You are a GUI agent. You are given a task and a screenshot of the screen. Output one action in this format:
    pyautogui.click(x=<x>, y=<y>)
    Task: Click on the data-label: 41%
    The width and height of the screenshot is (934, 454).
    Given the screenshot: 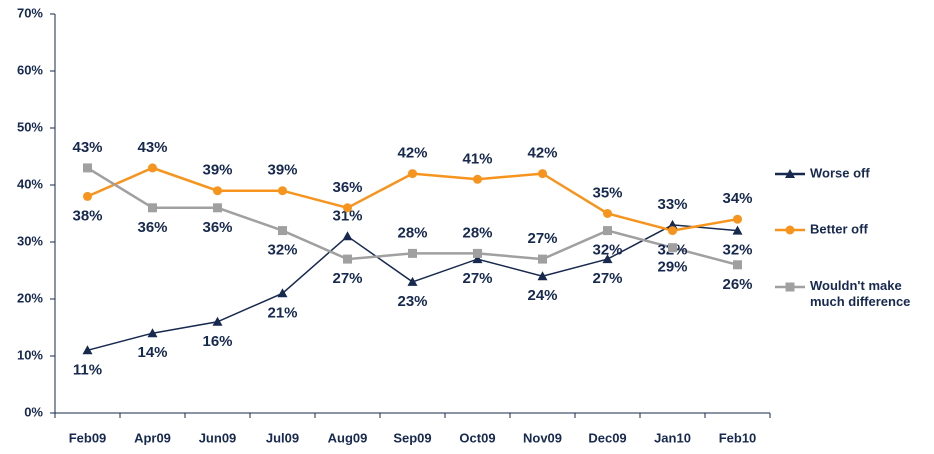 What is the action you would take?
    pyautogui.click(x=477, y=158)
    